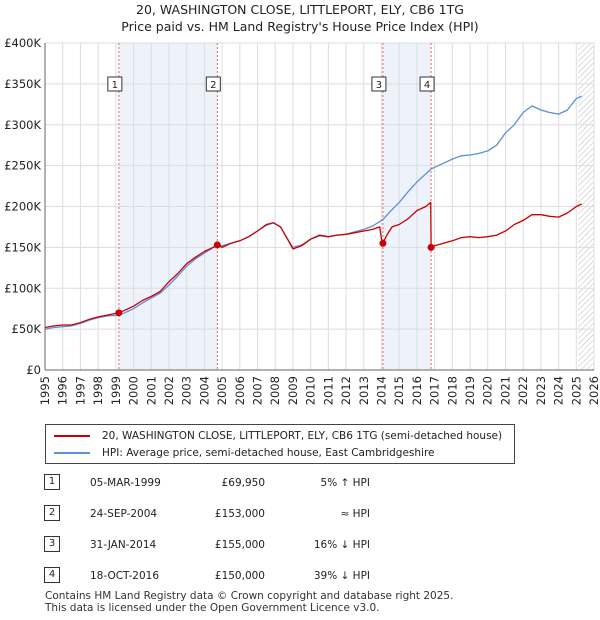  What do you see at coordinates (22, 84) in the screenshot?
I see `y-tick-label: £350K` at bounding box center [22, 84].